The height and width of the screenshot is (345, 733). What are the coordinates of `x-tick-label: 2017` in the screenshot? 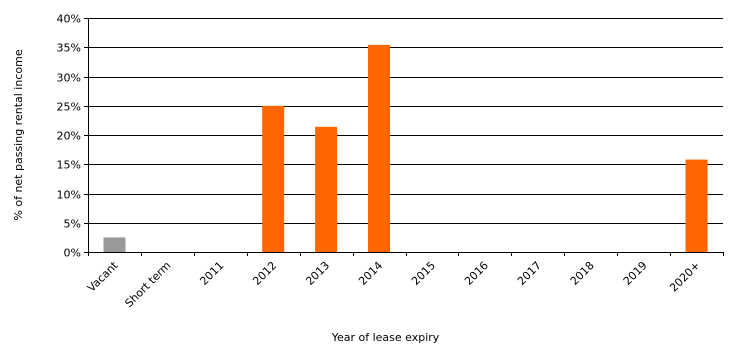 It's located at (529, 273).